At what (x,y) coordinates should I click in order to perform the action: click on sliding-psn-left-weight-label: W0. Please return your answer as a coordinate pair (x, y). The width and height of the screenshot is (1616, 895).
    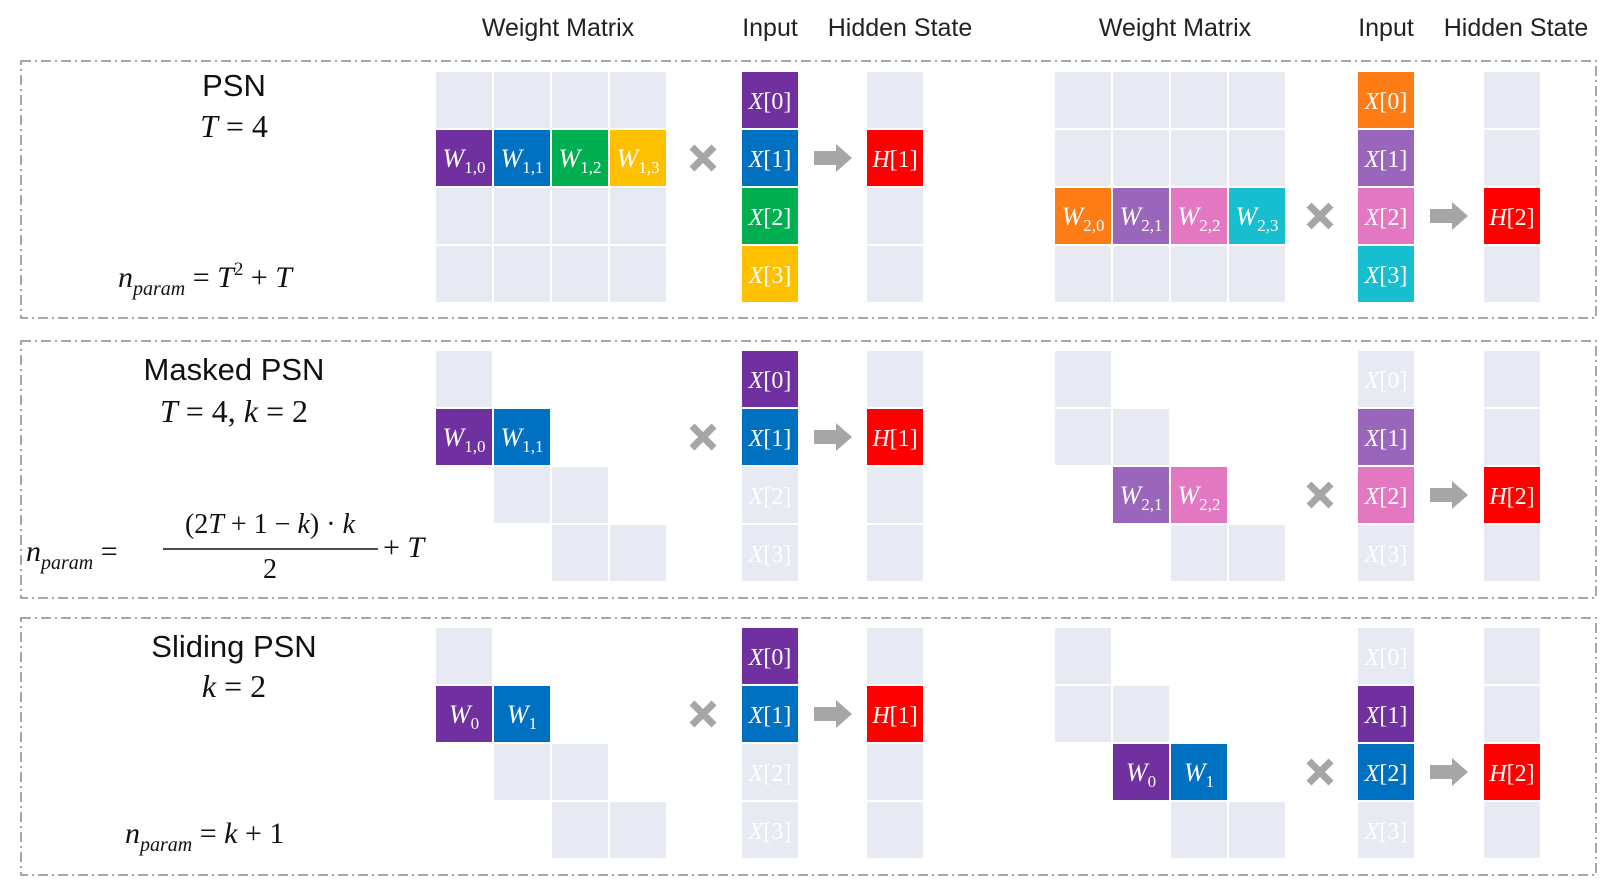
    Looking at the image, I should click on (464, 716).